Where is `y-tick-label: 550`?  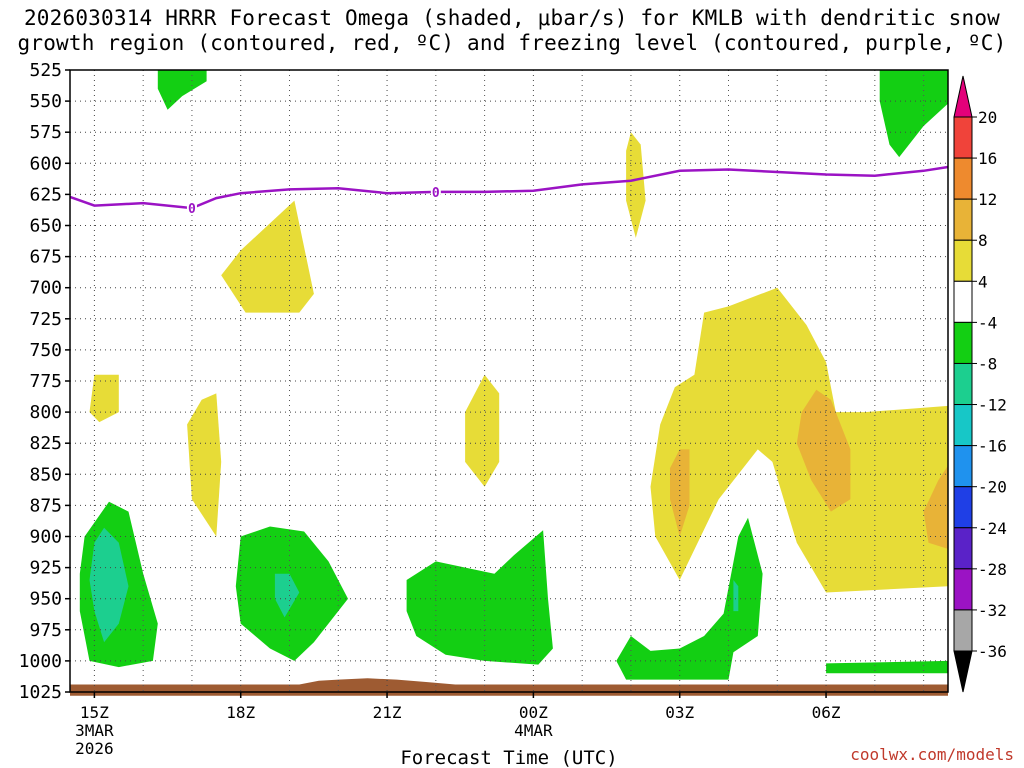 y-tick-label: 550 is located at coordinates (45, 101).